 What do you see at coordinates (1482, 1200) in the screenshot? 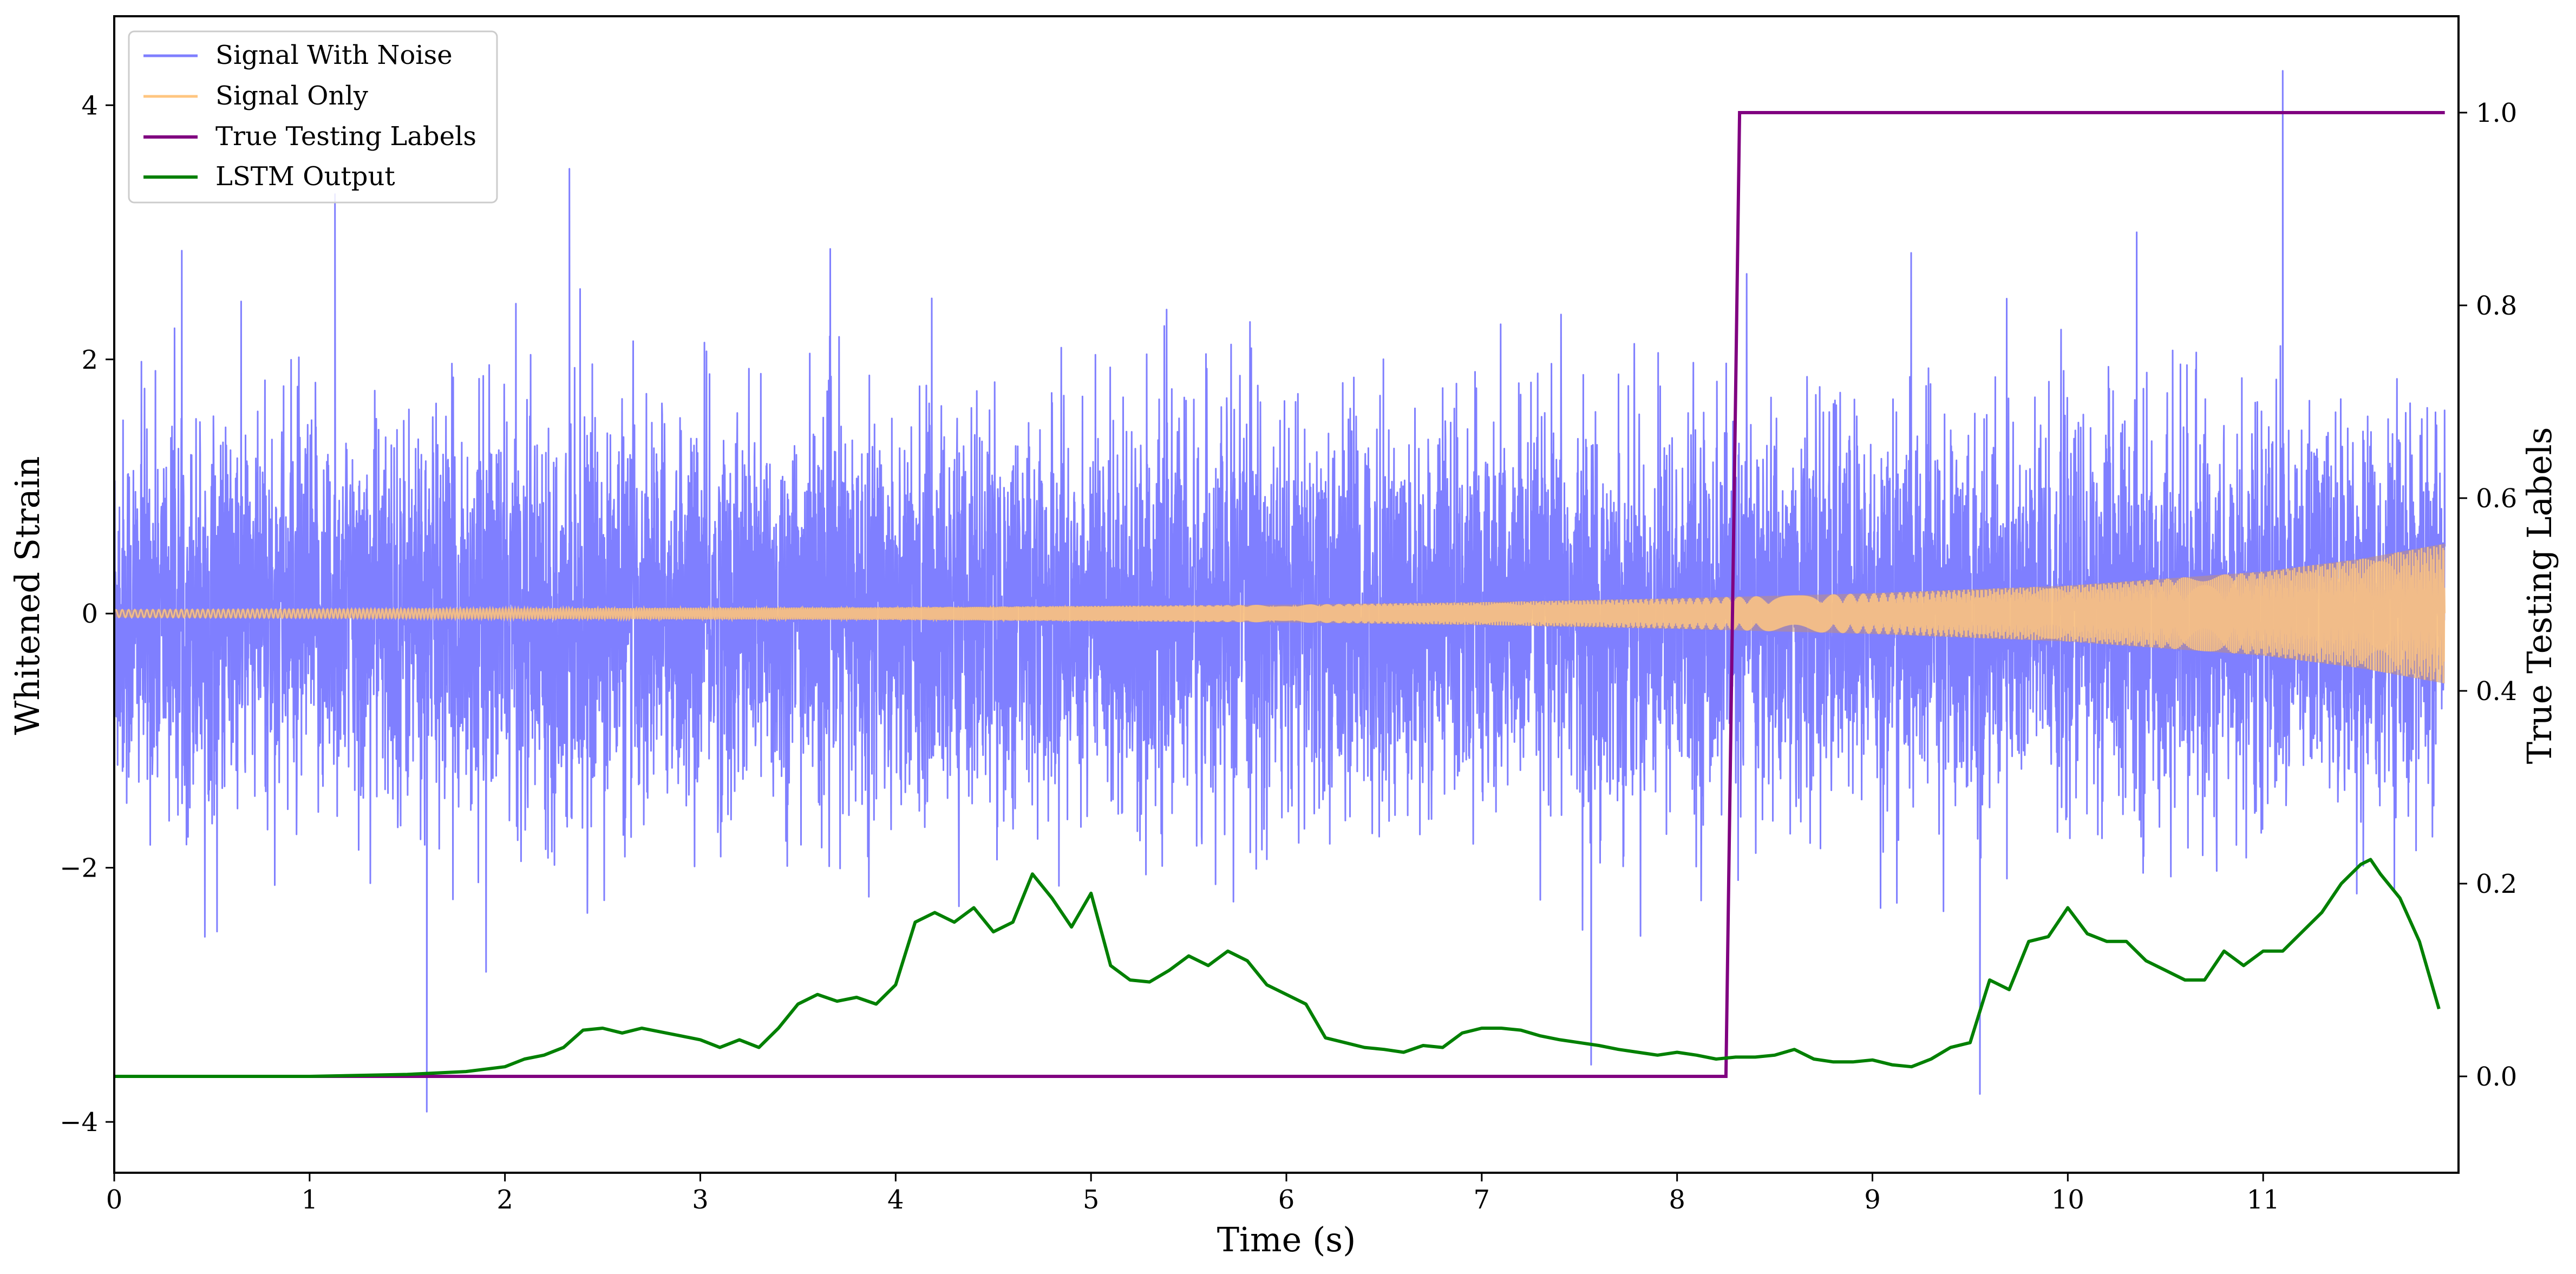
I see `x-tick-label: 7` at bounding box center [1482, 1200].